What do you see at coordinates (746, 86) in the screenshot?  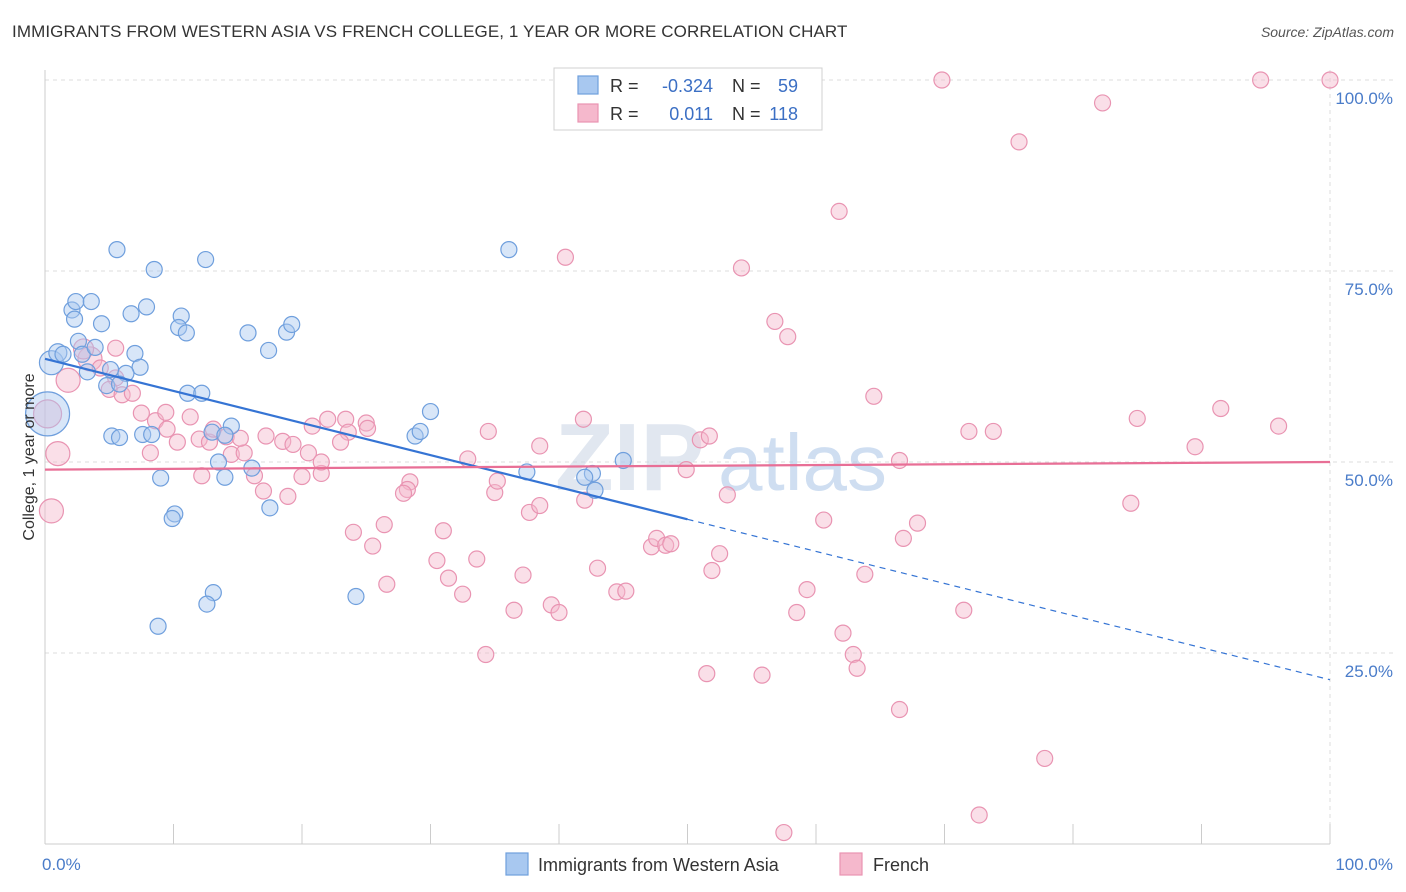 I see `stats-n-label-blue: N =` at bounding box center [746, 86].